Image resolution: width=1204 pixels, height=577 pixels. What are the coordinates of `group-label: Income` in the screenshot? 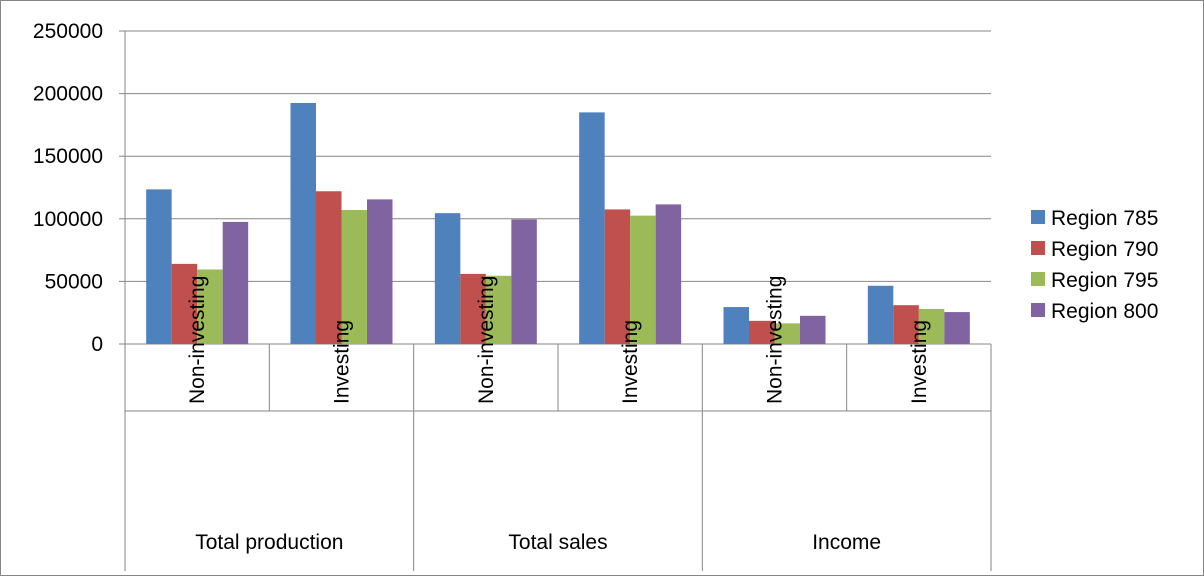 It's located at (846, 542).